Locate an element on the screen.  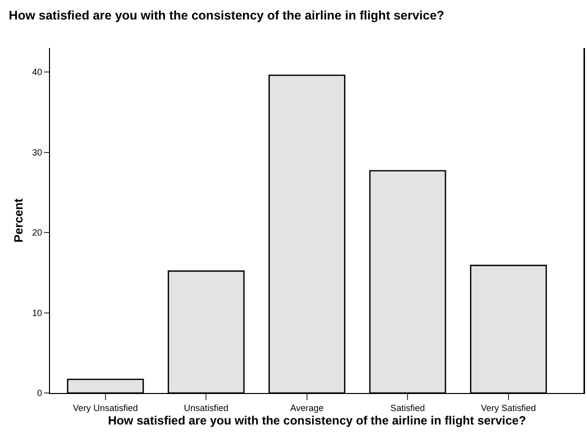
y-tick-label: 40 is located at coordinates (37, 72).